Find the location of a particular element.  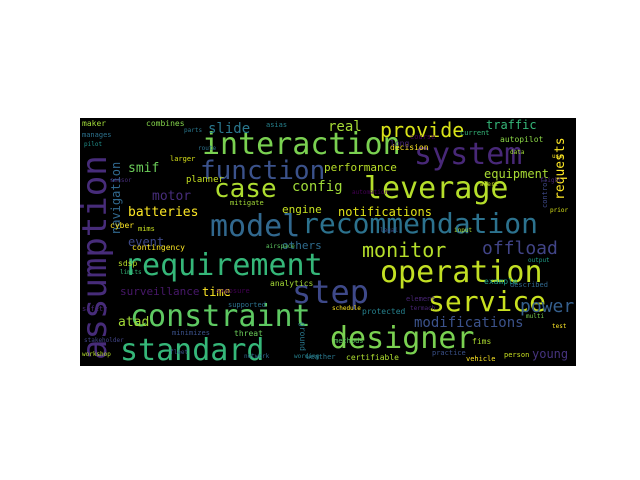

word: others is located at coordinates (302, 245).